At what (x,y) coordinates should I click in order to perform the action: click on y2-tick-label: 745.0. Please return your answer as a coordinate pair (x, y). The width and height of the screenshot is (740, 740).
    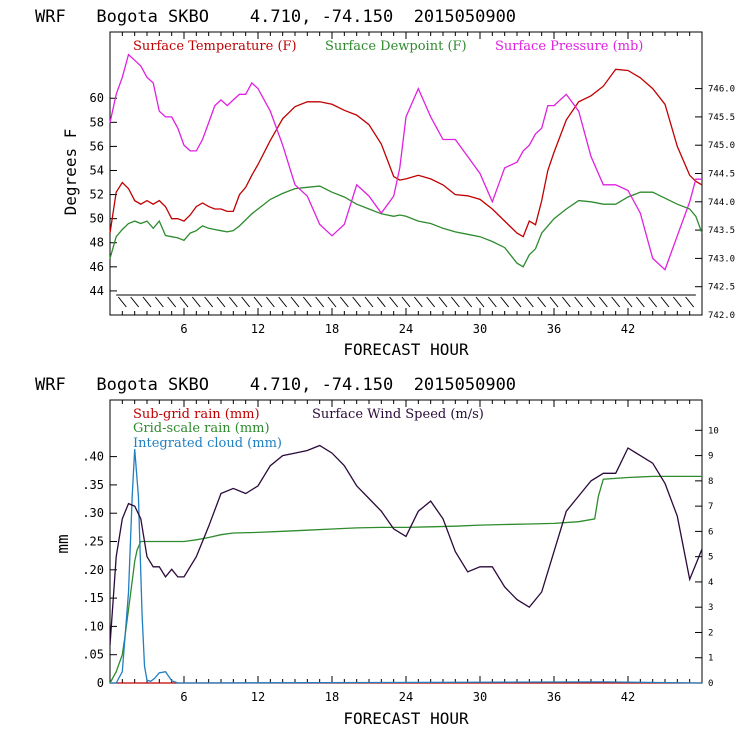
    Looking at the image, I should click on (721, 146).